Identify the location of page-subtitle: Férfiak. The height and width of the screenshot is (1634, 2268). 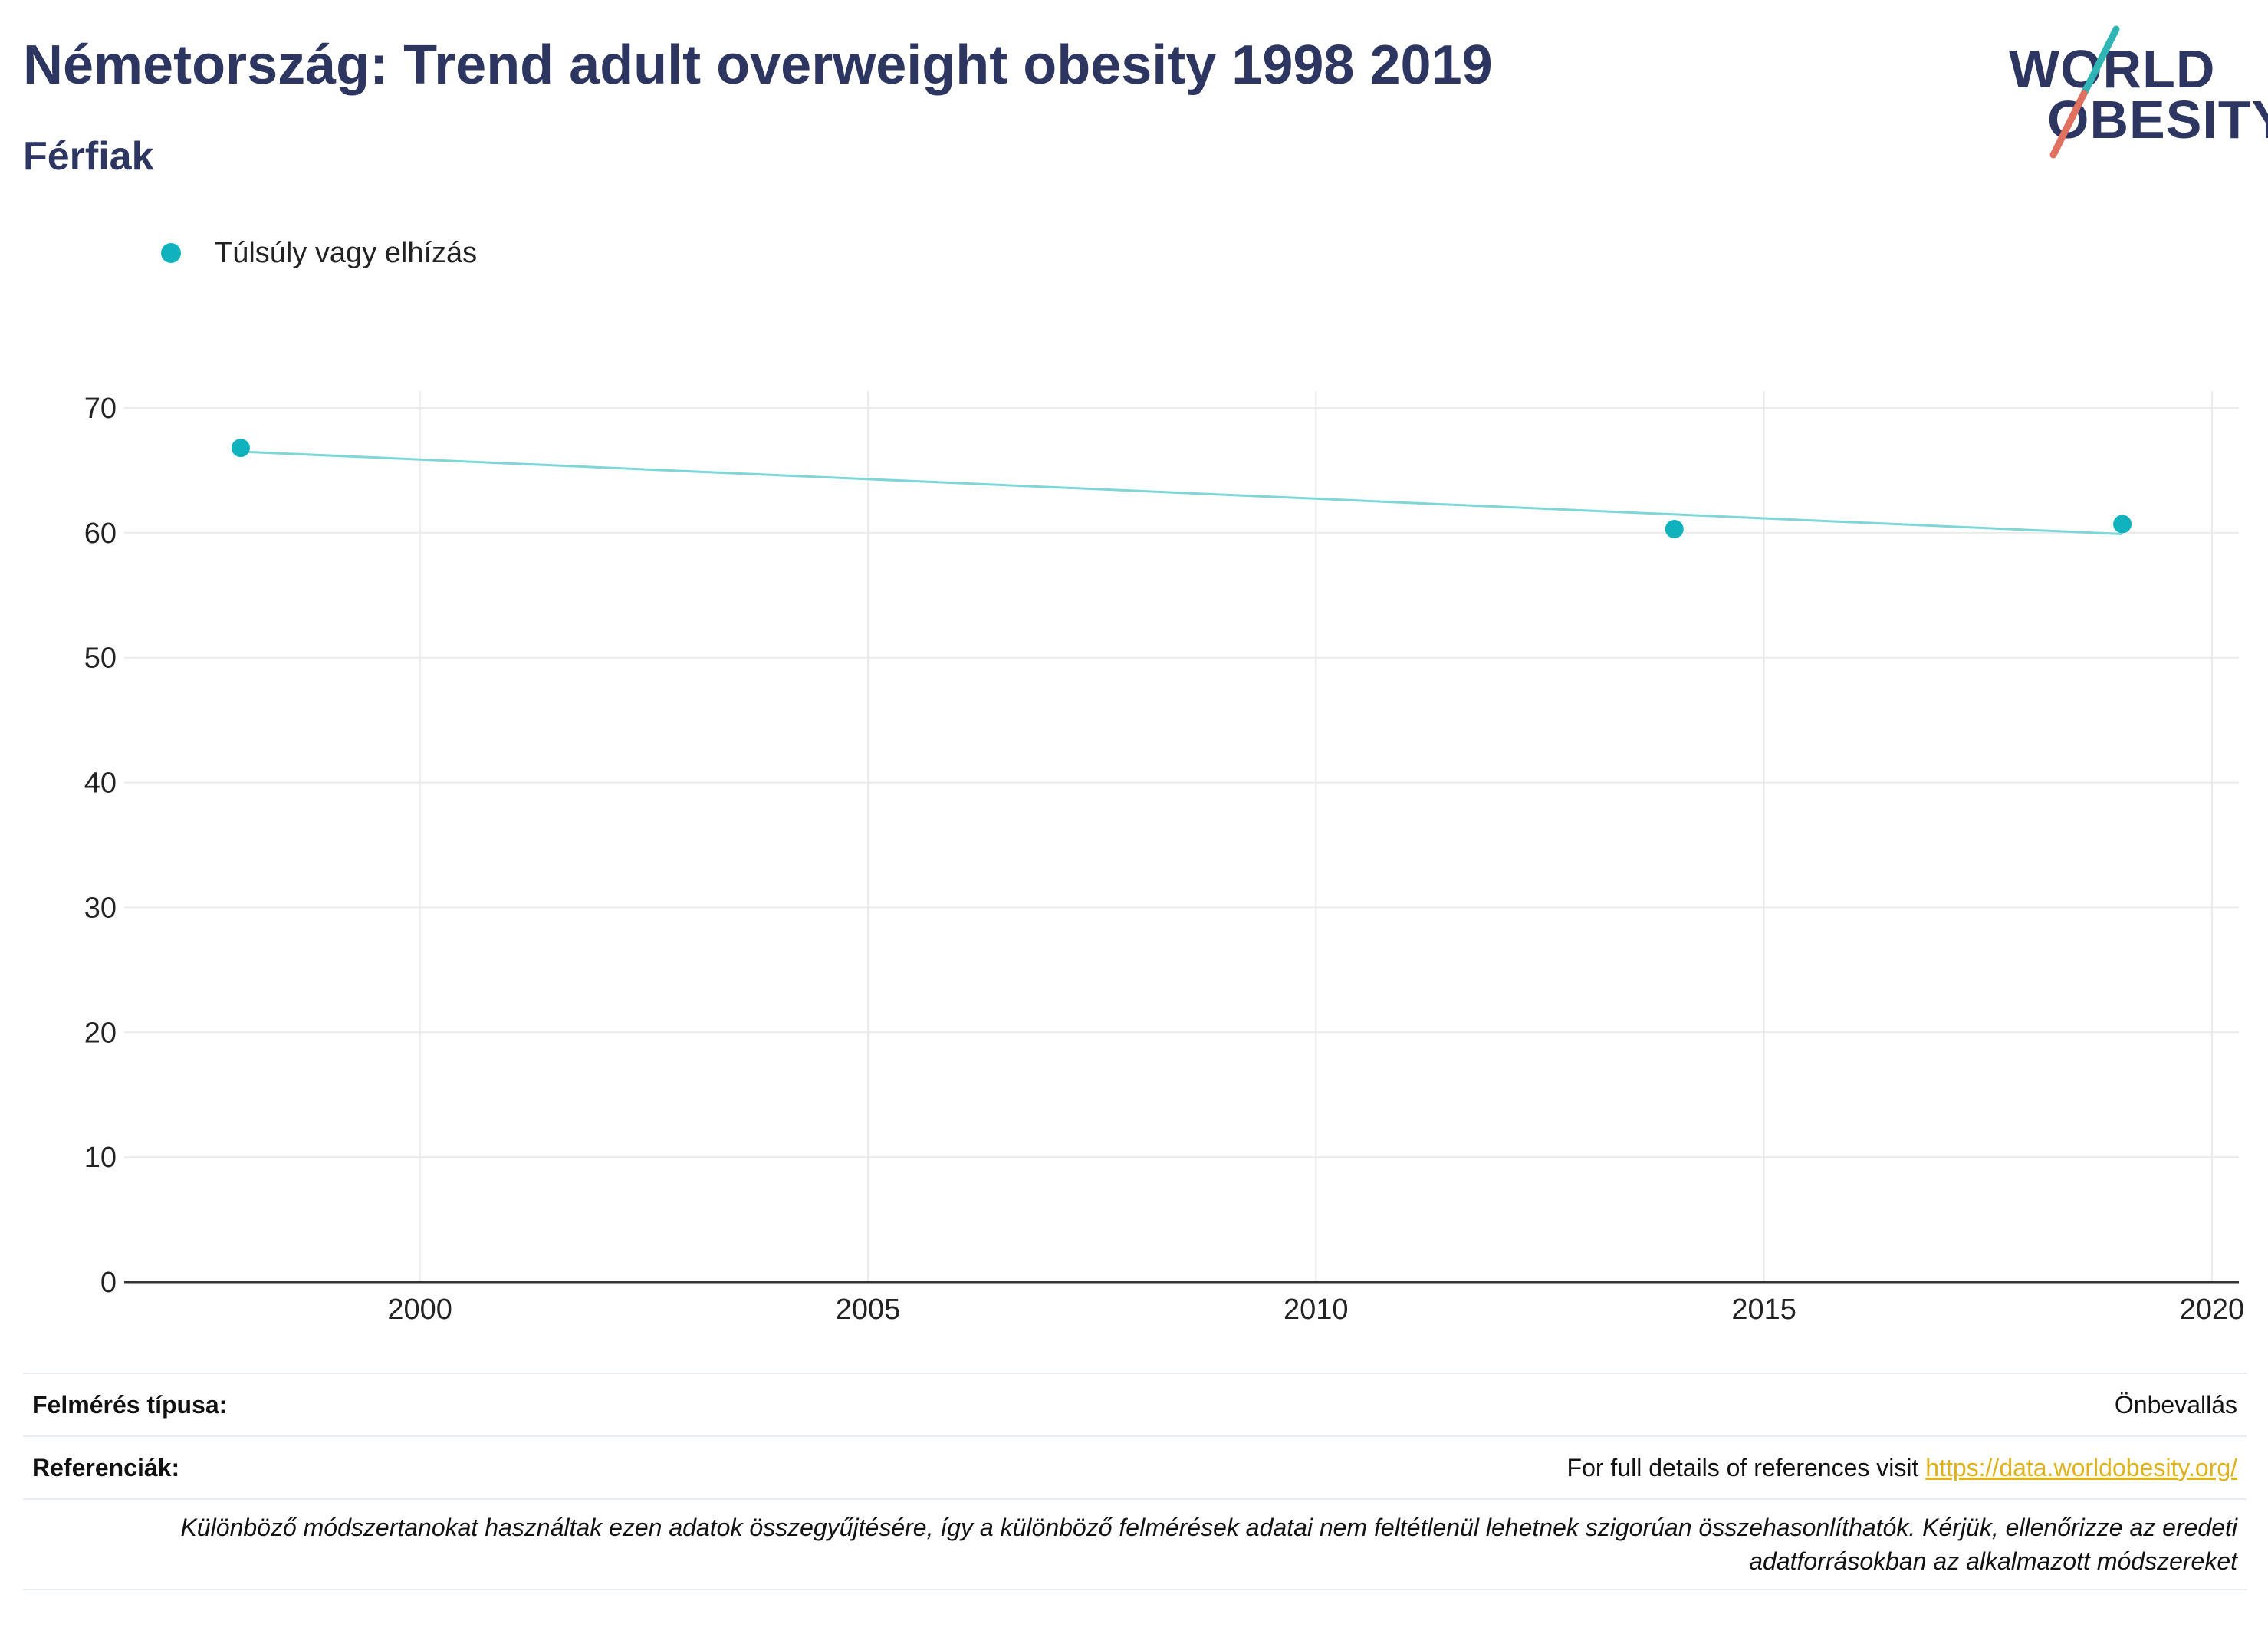
(88, 156).